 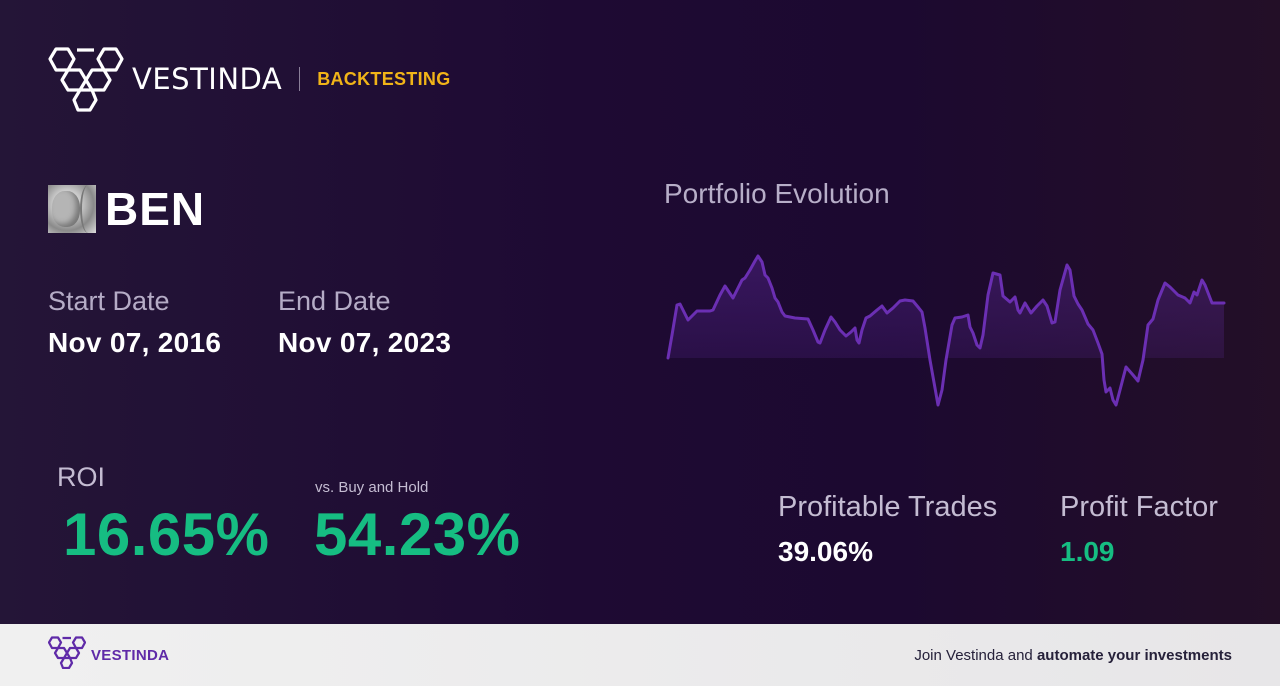 I want to click on header-logo: VESTINDA BACKTESTING, so click(x=249, y=79).